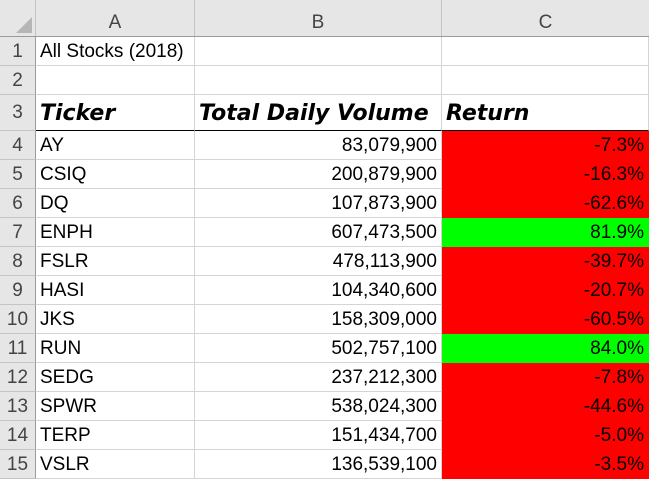 The image size is (649, 485). I want to click on return-cell: 84.0%, so click(545, 348).